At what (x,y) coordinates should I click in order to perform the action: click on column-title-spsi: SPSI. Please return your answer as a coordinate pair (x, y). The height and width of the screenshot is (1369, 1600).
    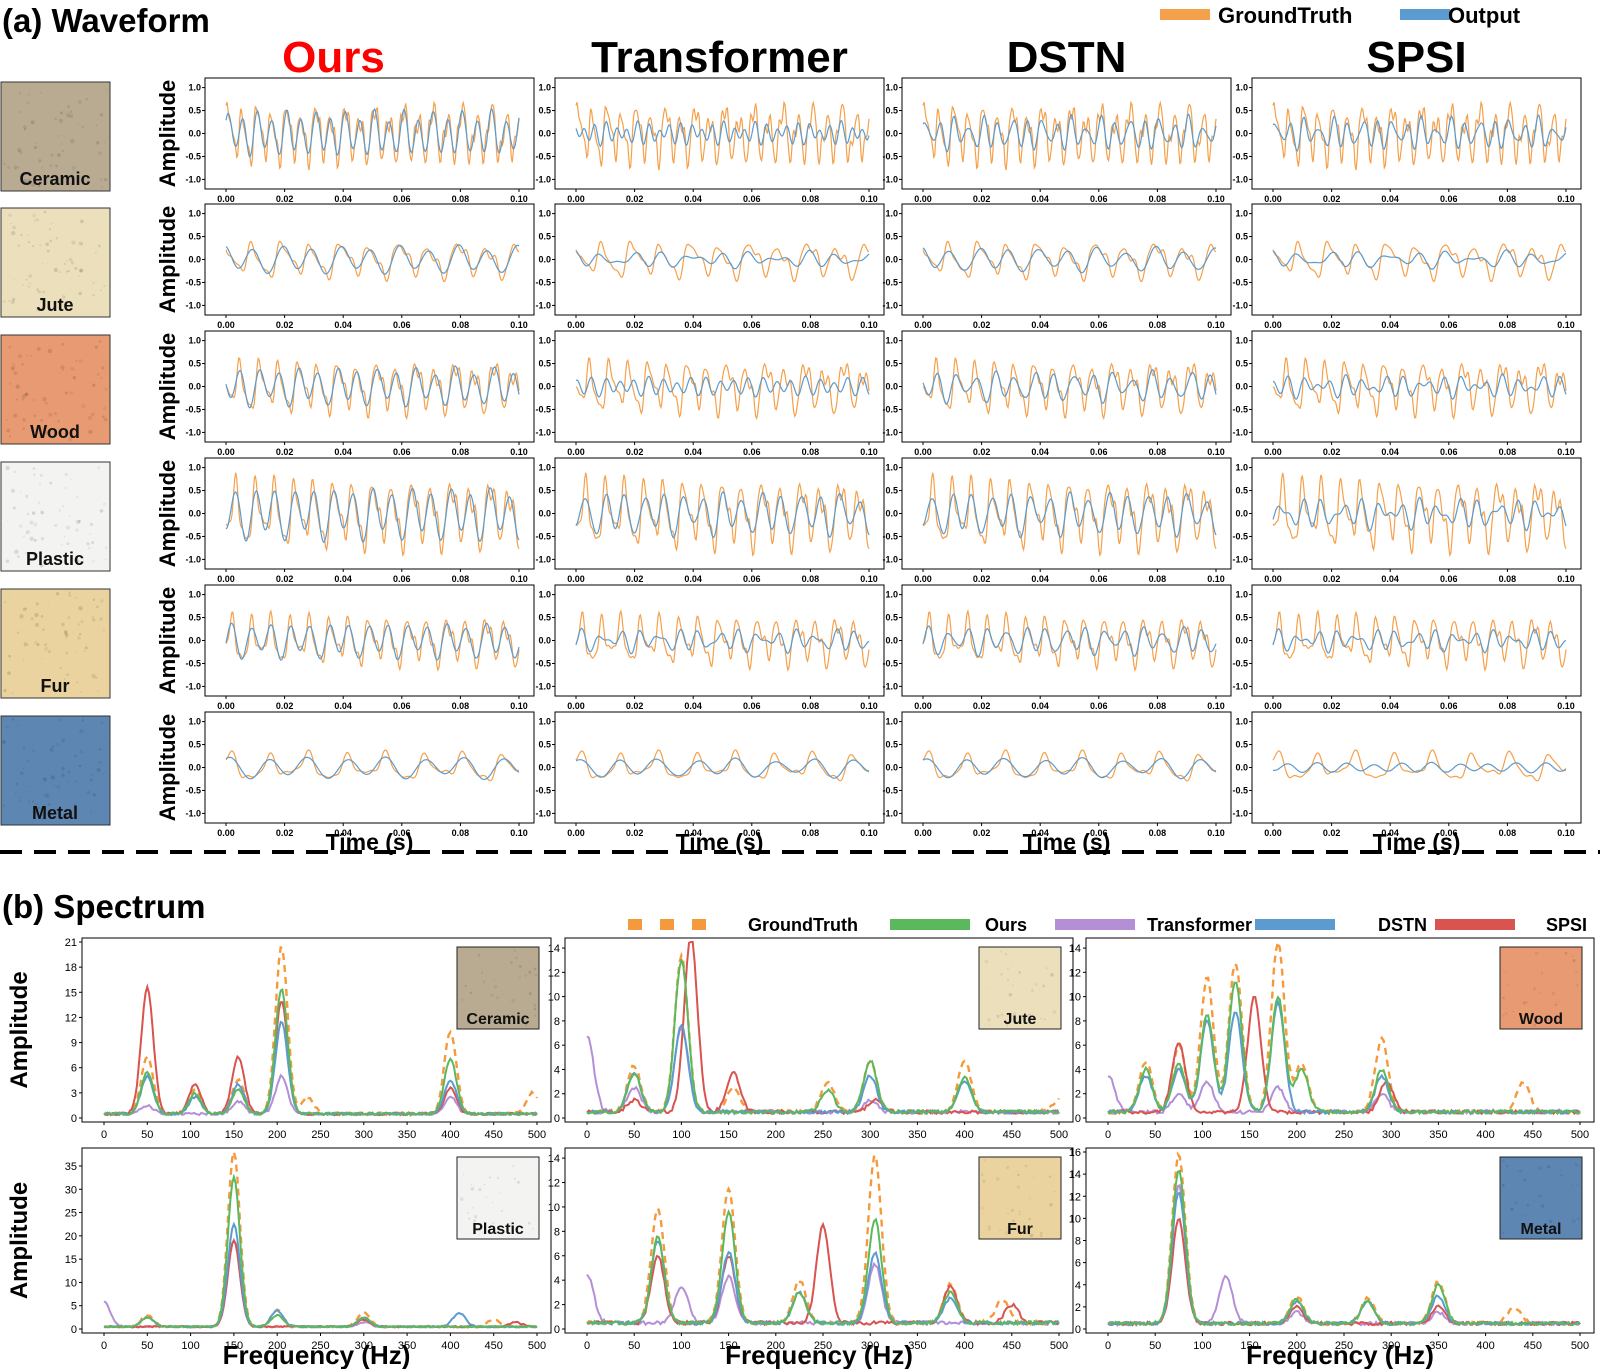
    Looking at the image, I should click on (1416, 57).